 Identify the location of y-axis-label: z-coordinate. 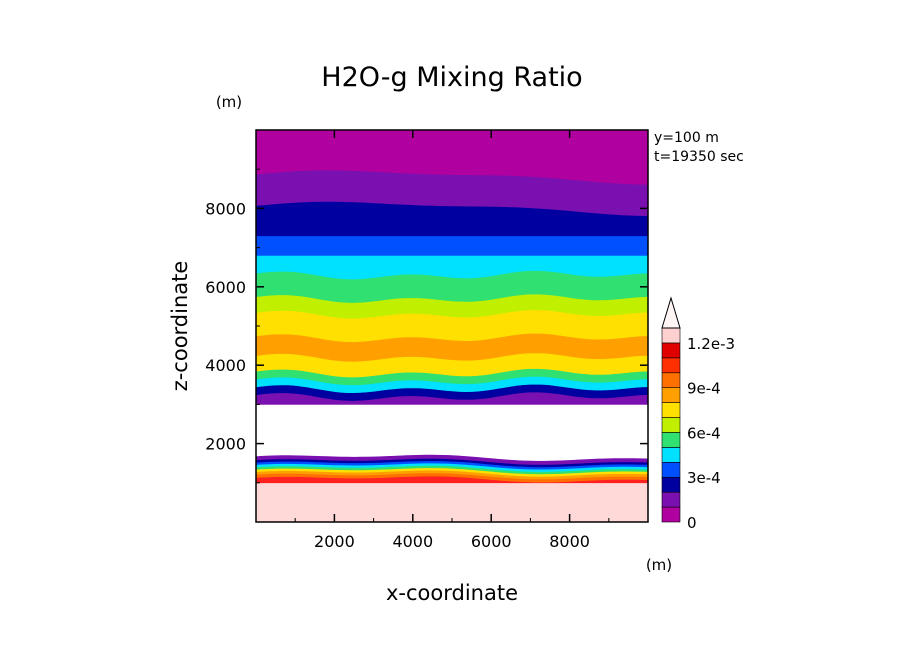
(180, 326).